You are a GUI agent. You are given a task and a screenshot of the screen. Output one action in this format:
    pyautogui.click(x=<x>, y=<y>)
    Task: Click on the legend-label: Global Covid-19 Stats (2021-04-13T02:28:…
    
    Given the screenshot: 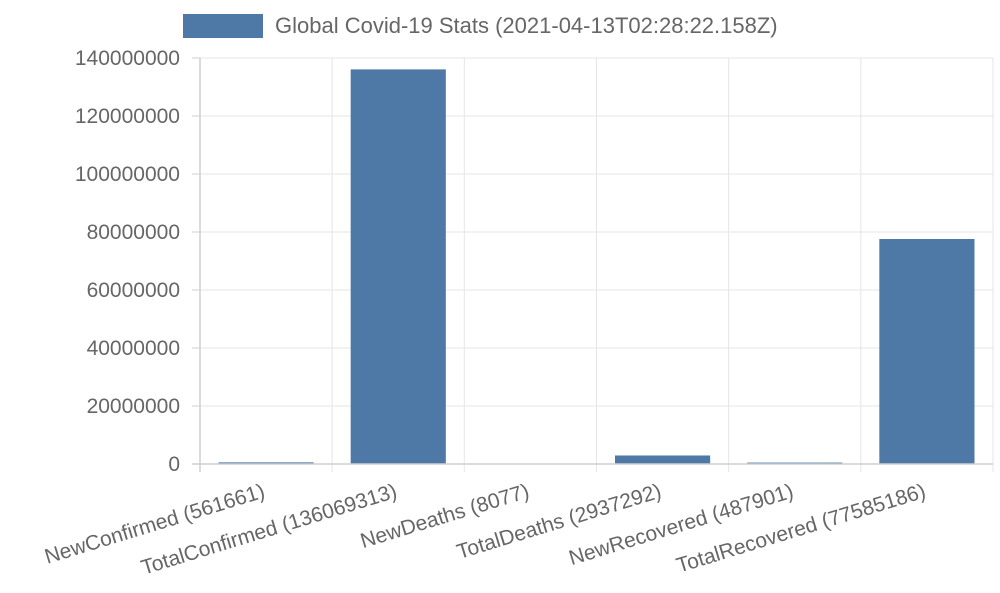 What is the action you would take?
    pyautogui.click(x=526, y=25)
    